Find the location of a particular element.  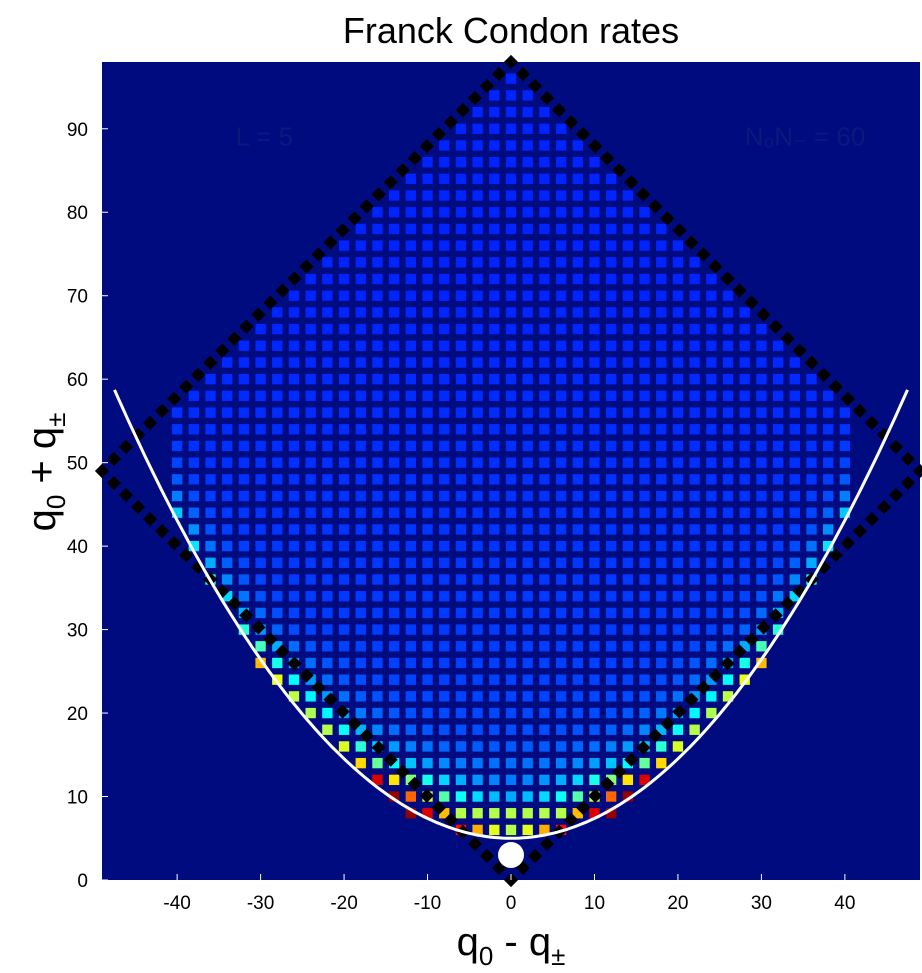

y-axis-label-sub-left: 0 is located at coordinates (56, 502).